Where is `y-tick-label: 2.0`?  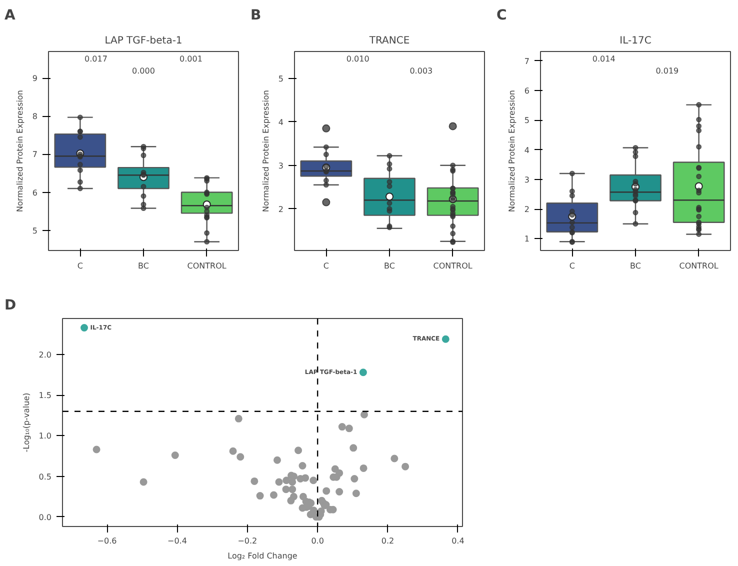 y-tick-label: 2.0 is located at coordinates (45, 355).